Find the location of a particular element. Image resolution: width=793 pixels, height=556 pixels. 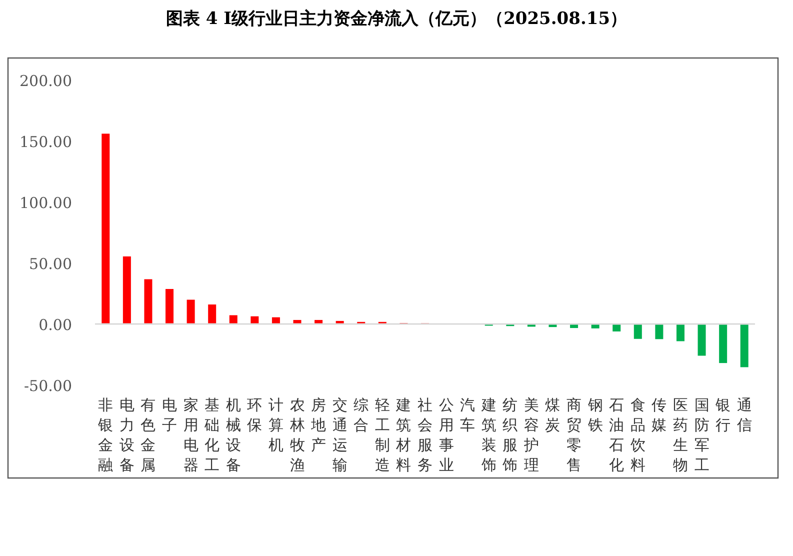

x-tick-label: 商贸零售 is located at coordinates (574, 435).